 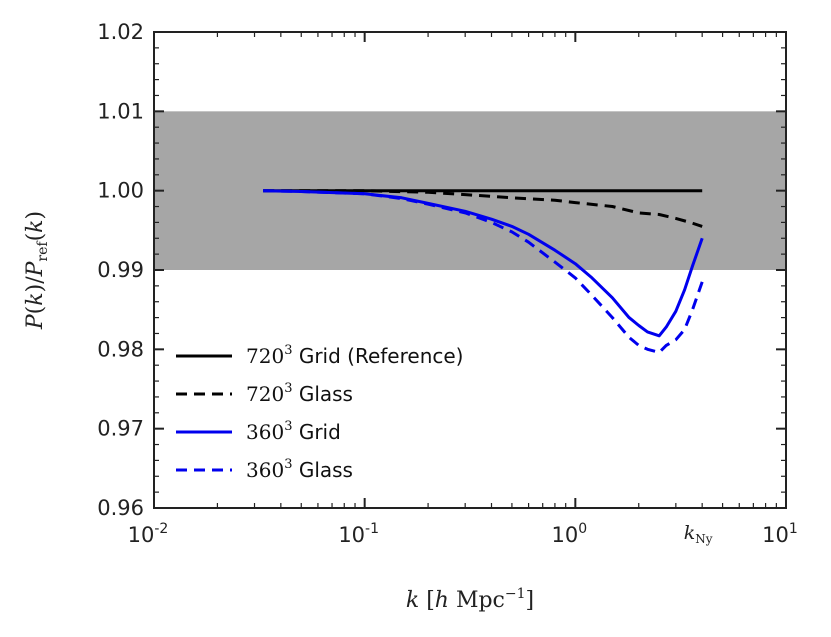 What do you see at coordinates (148, 534) in the screenshot?
I see `x-tick-label: 10⁻²` at bounding box center [148, 534].